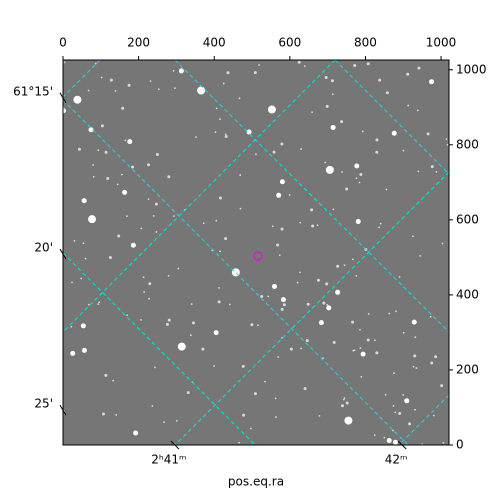 The height and width of the screenshot is (504, 500). What do you see at coordinates (365, 43) in the screenshot?
I see `x-tick-label: 800` at bounding box center [365, 43].